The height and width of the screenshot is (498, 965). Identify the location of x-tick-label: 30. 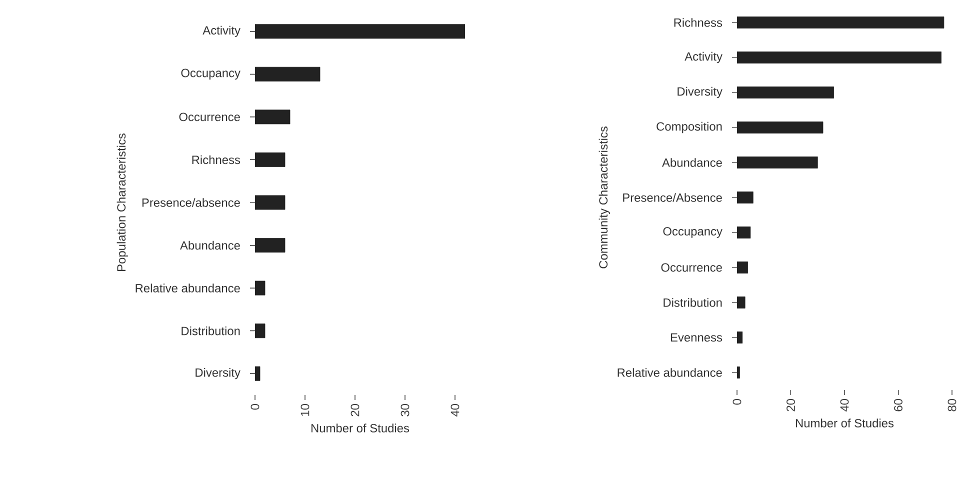
(405, 410).